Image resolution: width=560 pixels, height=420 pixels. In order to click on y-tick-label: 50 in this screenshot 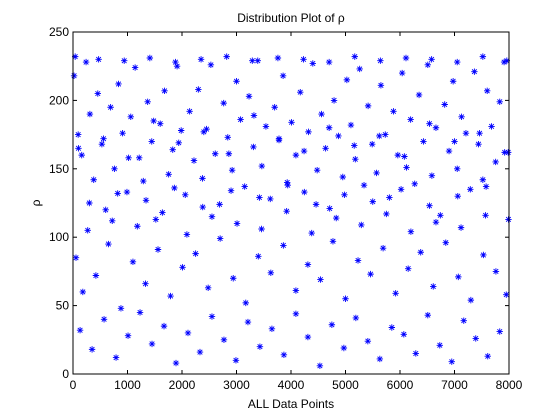, I will do `click(63, 306)`.